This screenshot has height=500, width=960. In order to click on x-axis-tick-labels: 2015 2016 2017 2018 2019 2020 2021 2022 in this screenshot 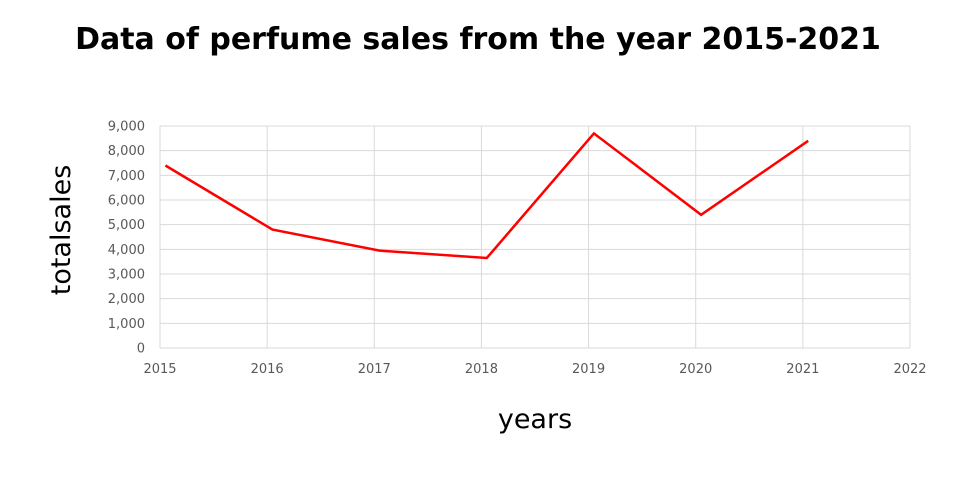, I will do `click(534, 369)`.